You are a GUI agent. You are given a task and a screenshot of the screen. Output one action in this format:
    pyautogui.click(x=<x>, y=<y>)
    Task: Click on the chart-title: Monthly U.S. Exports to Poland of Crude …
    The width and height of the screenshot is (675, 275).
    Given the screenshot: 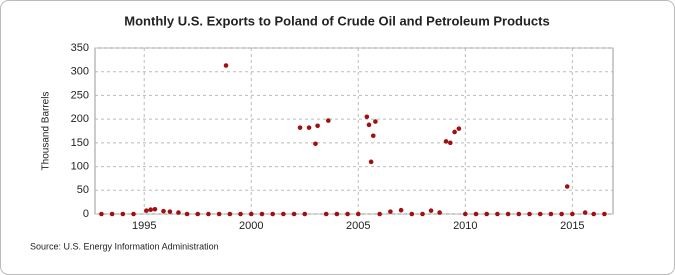 What is the action you would take?
    pyautogui.click(x=336, y=20)
    